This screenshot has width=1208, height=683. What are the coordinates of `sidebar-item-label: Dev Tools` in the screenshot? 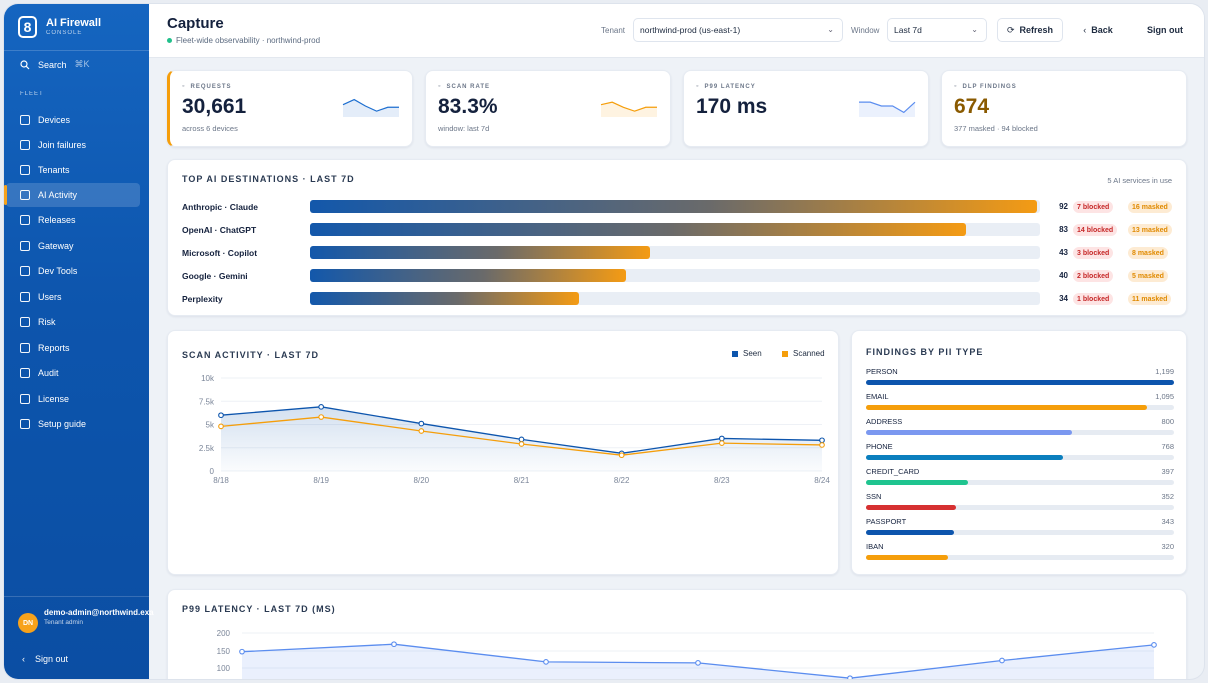 It's located at (58, 271).